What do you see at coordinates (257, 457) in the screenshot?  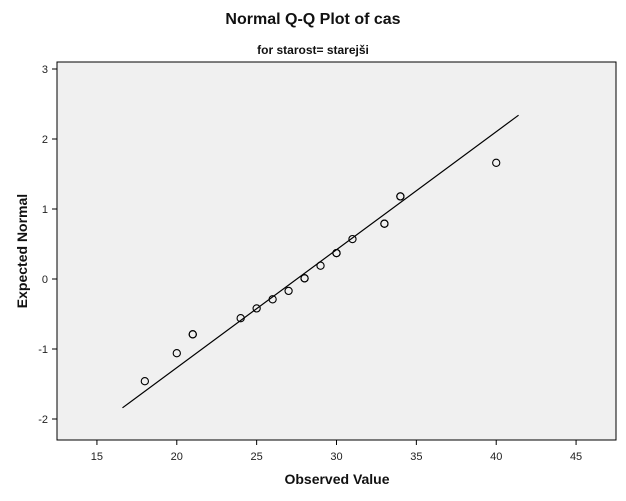 I see `x-tick-label: 25` at bounding box center [257, 457].